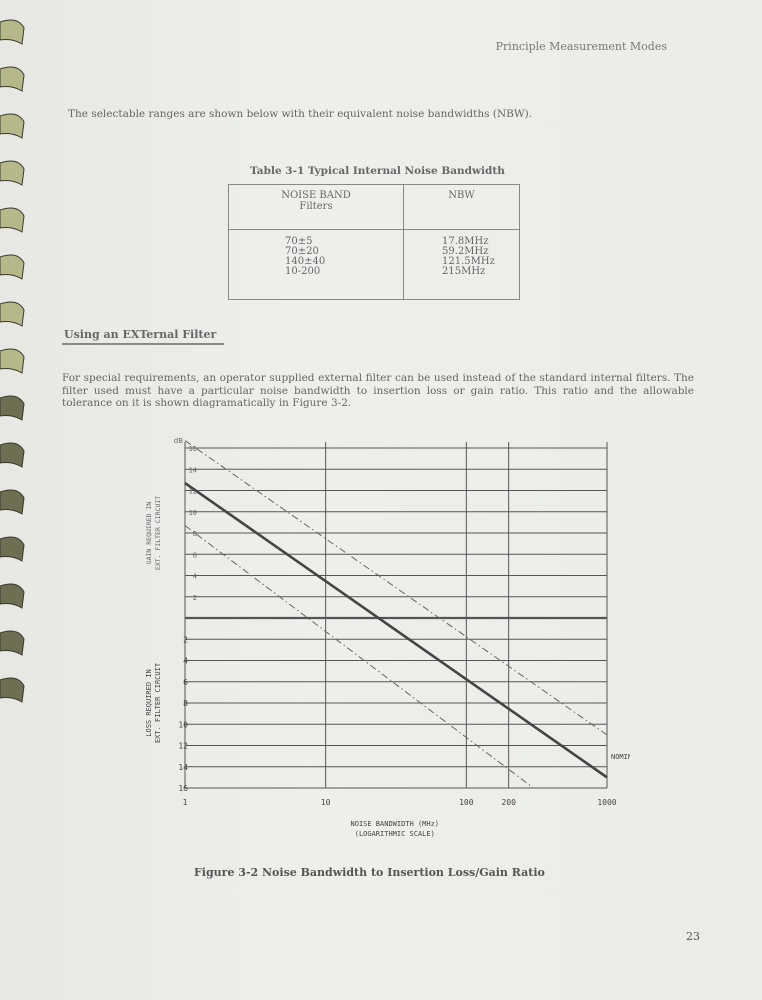 This screenshot has width=762, height=1000. I want to click on page-number: 23, so click(693, 936).